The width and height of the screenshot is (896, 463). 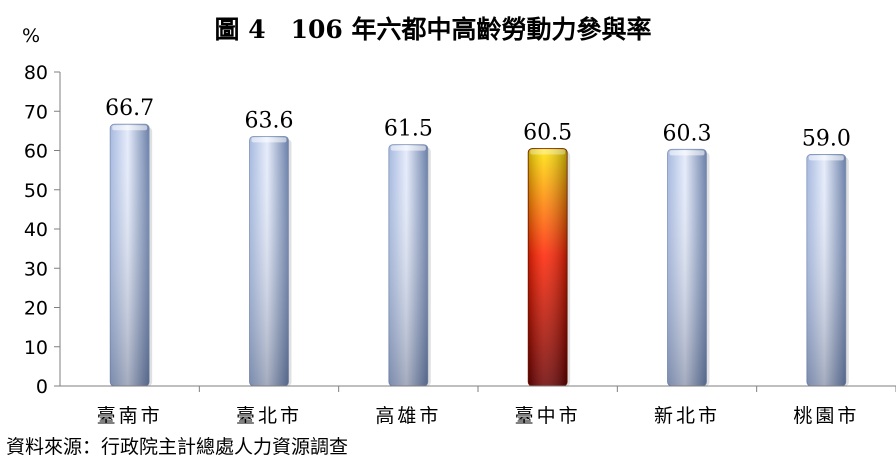 What do you see at coordinates (36, 309) in the screenshot?
I see `y-tick-label: 20` at bounding box center [36, 309].